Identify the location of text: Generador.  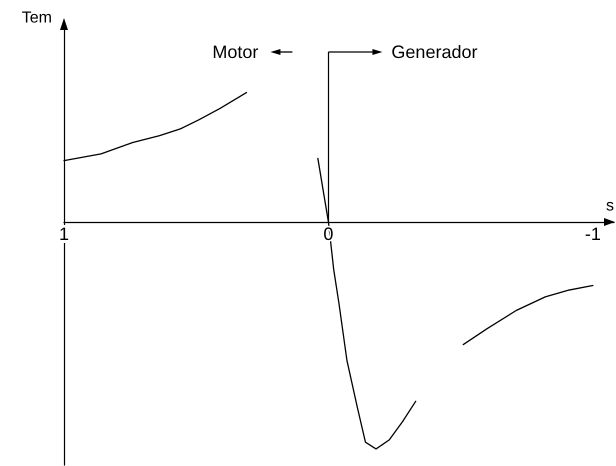
(434, 52).